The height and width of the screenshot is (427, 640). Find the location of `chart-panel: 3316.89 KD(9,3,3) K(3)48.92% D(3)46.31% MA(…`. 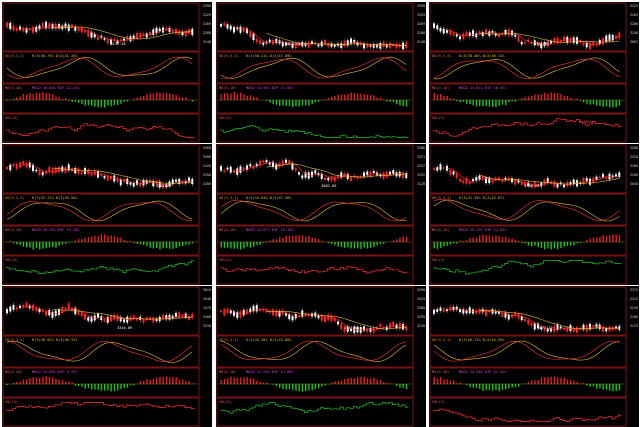

chart-panel: 3316.89 KD(9,3,3) K(3)48.92% D(3)46.31% MA(… is located at coordinates (107, 356).